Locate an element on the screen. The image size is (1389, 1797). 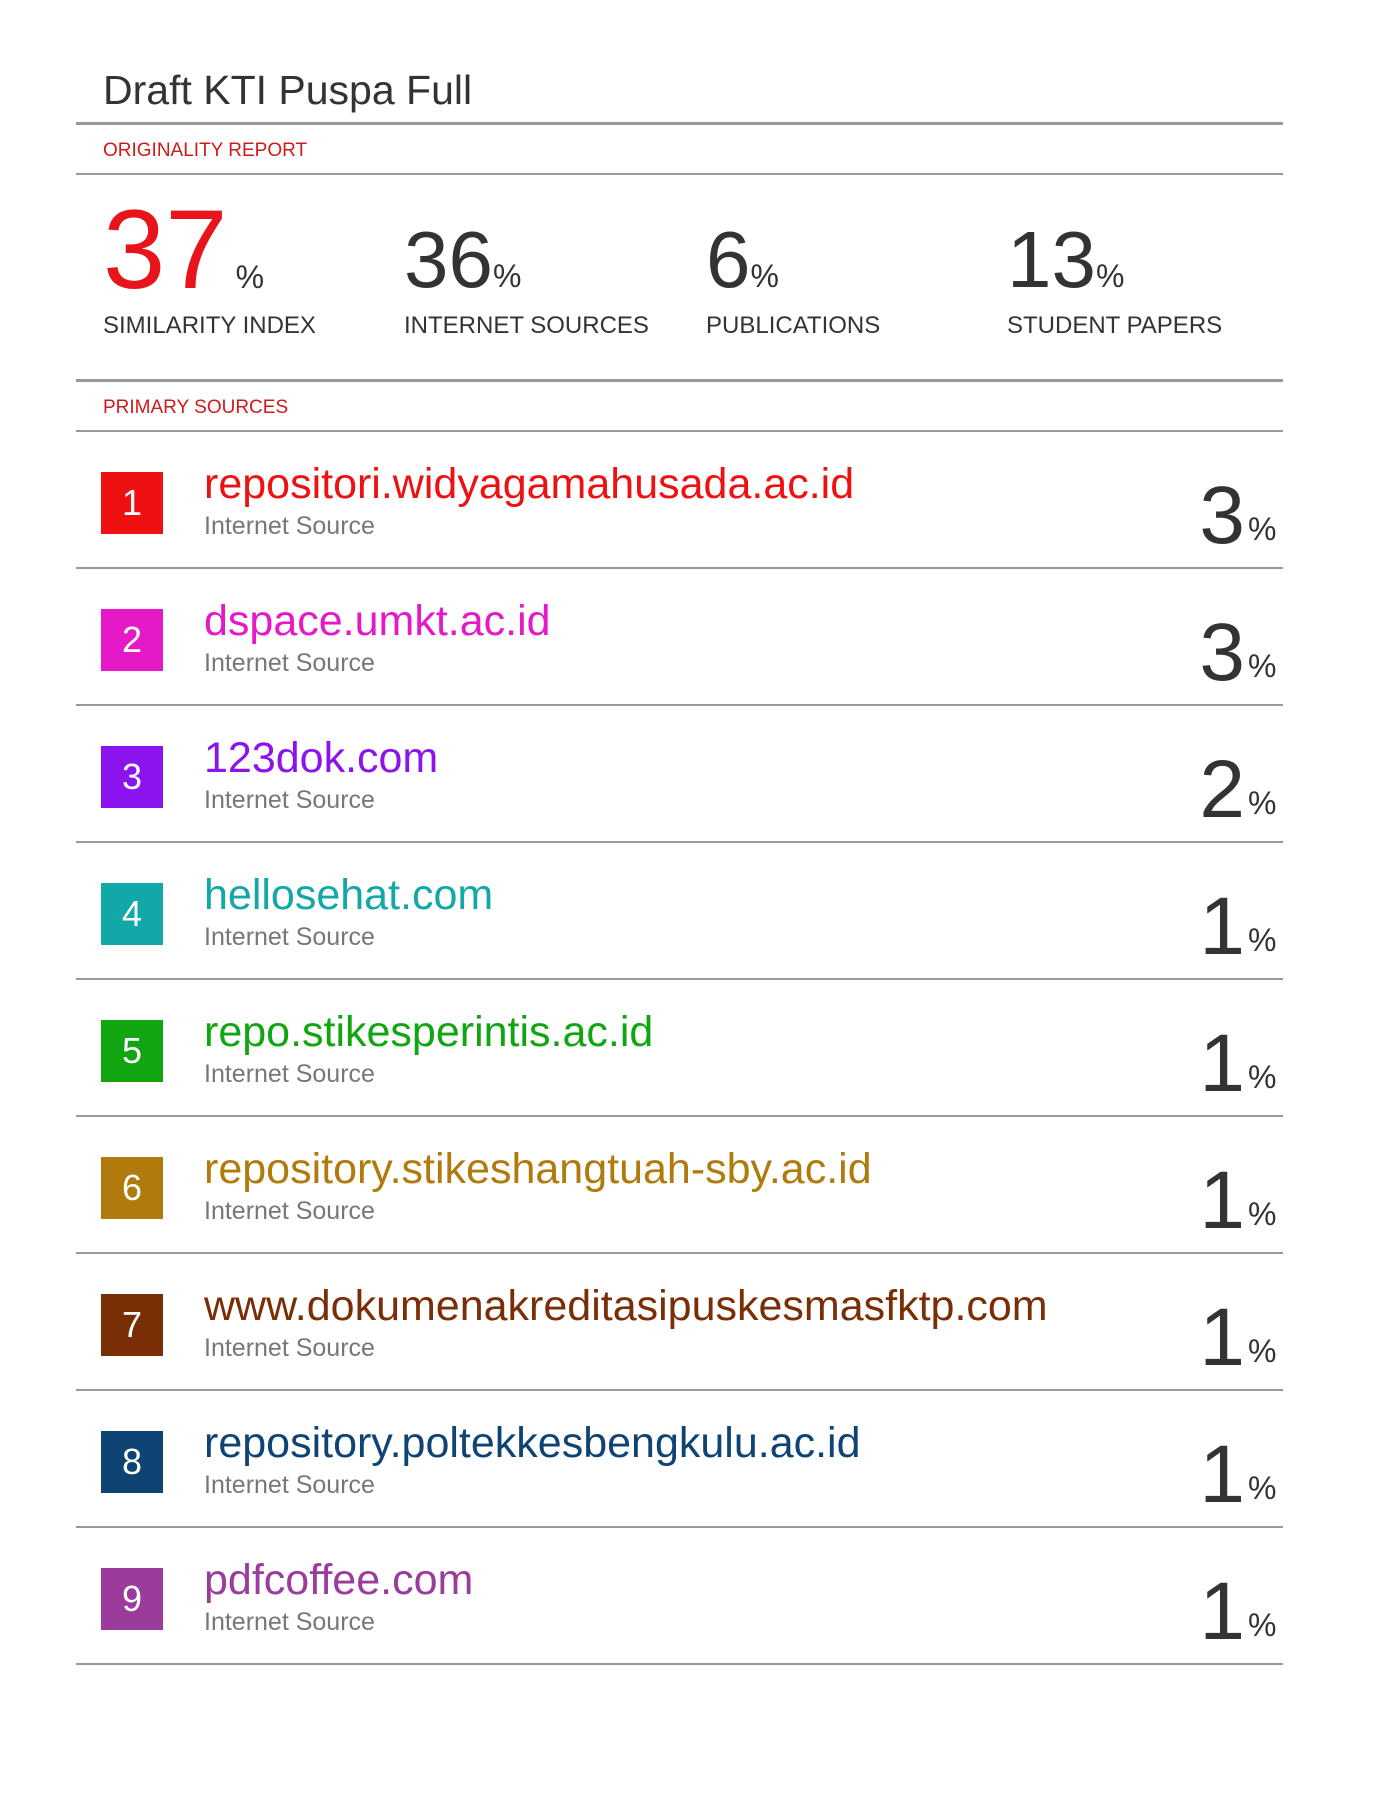
stat-value: 13% is located at coordinates (1065, 260).